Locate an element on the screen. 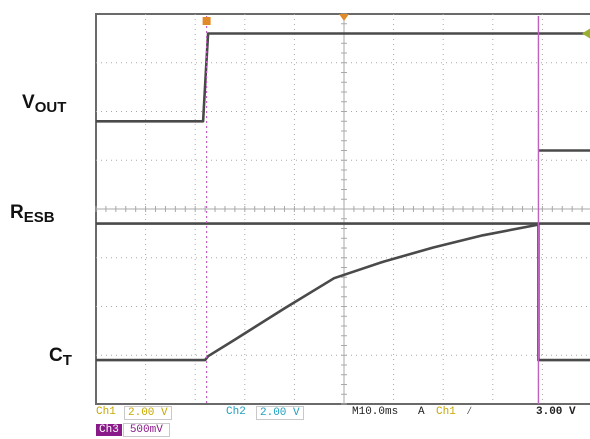 This screenshot has width=590, height=439. vout-label: VOUT is located at coordinates (44, 104).